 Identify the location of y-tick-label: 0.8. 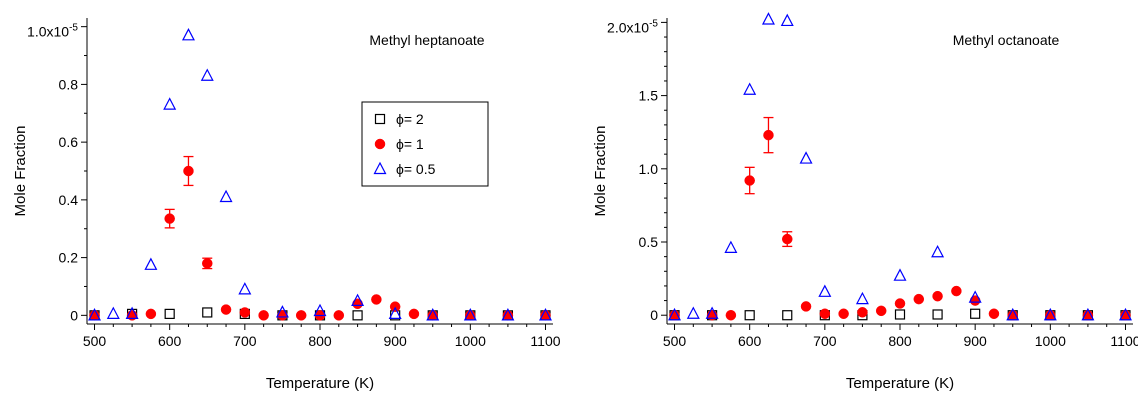
(69, 84).